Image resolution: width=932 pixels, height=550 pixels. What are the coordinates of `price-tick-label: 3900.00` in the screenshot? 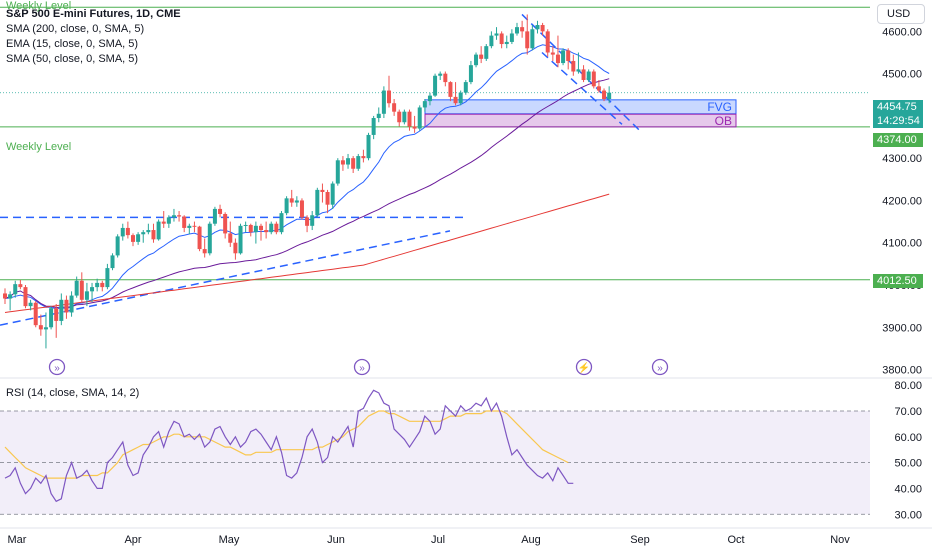 It's located at (902, 328).